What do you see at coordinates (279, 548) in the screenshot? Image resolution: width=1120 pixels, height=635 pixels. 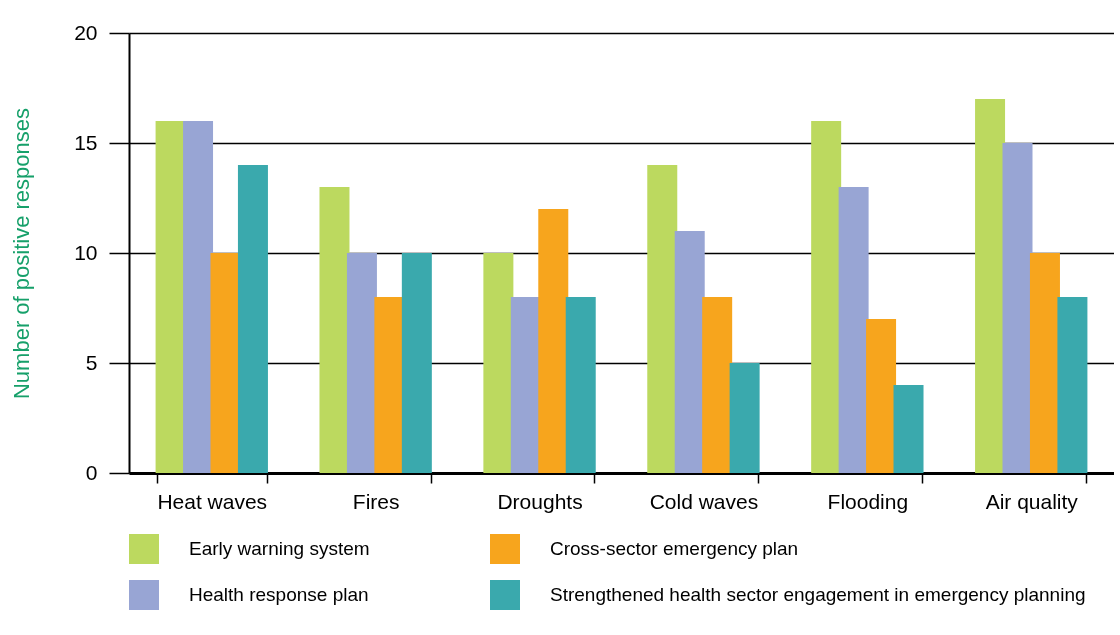 I see `legend-label: Early warning system` at bounding box center [279, 548].